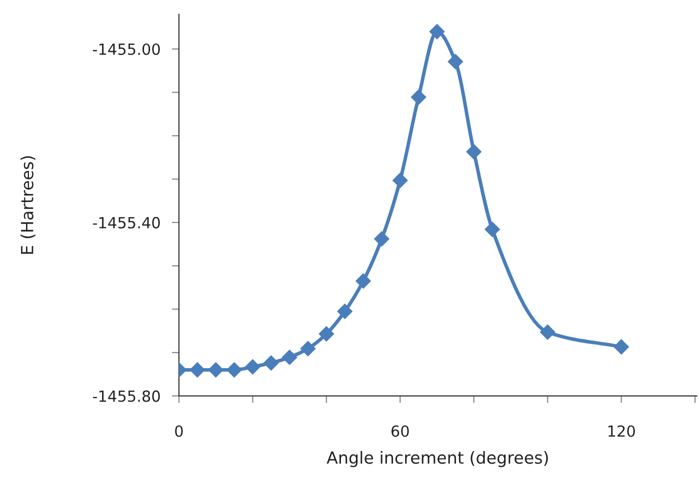 This screenshot has height=477, width=699. Describe the element at coordinates (126, 49) in the screenshot. I see `y-tick-label: -1455.00` at that location.